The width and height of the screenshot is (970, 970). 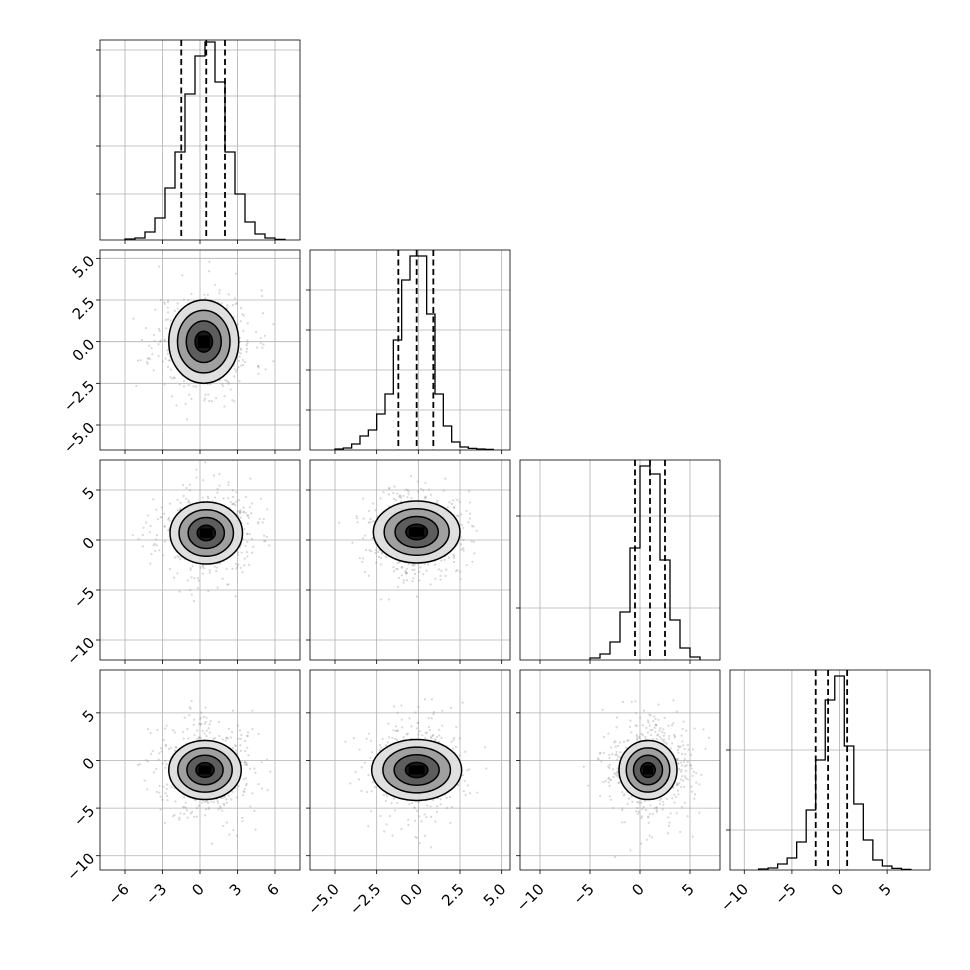 What do you see at coordinates (235, 889) in the screenshot?
I see `xtick-label-0-3: 3` at bounding box center [235, 889].